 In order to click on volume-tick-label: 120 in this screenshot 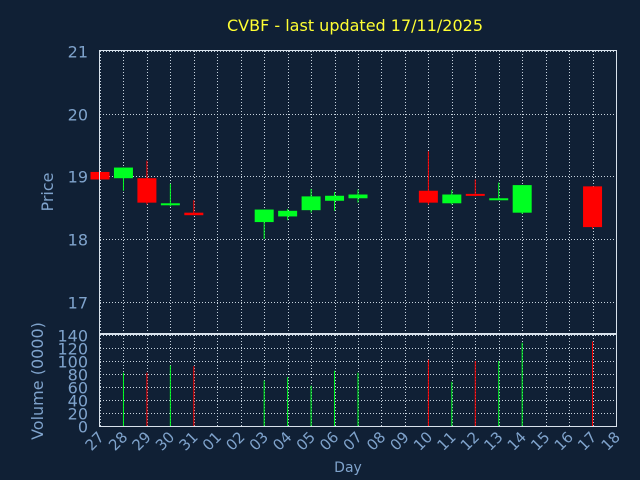, I will do `click(72, 349)`.